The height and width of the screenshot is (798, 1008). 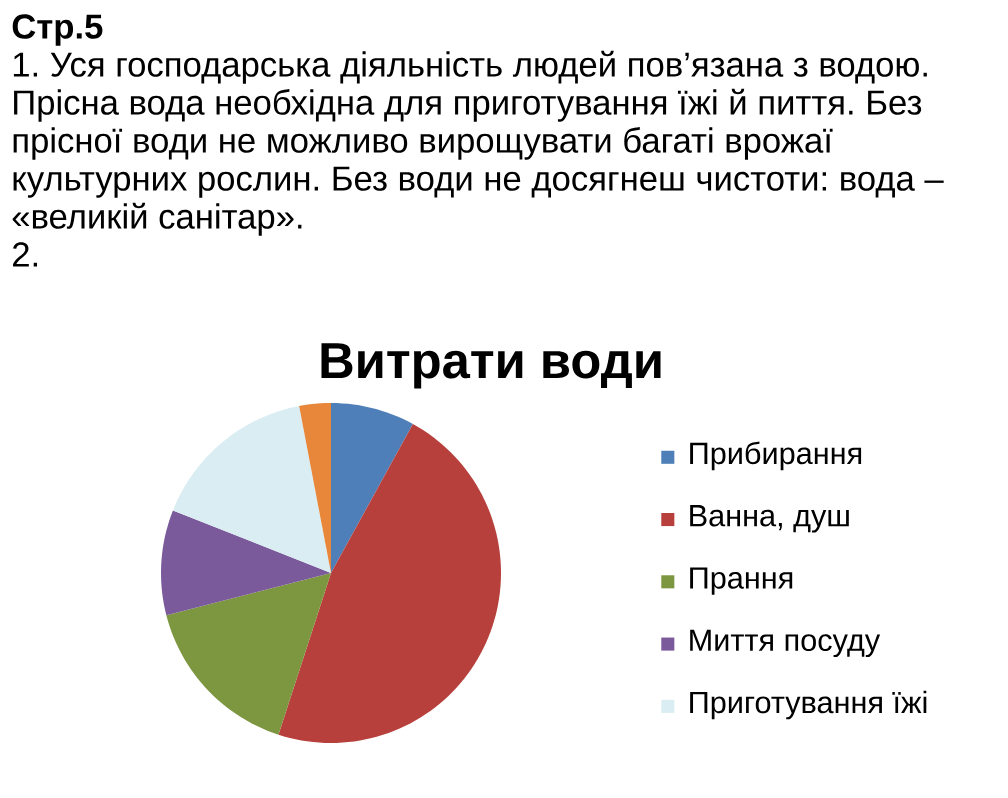 I want to click on text: прісної води не можливо вирощувати багаті врожаї, so click(x=423, y=143).